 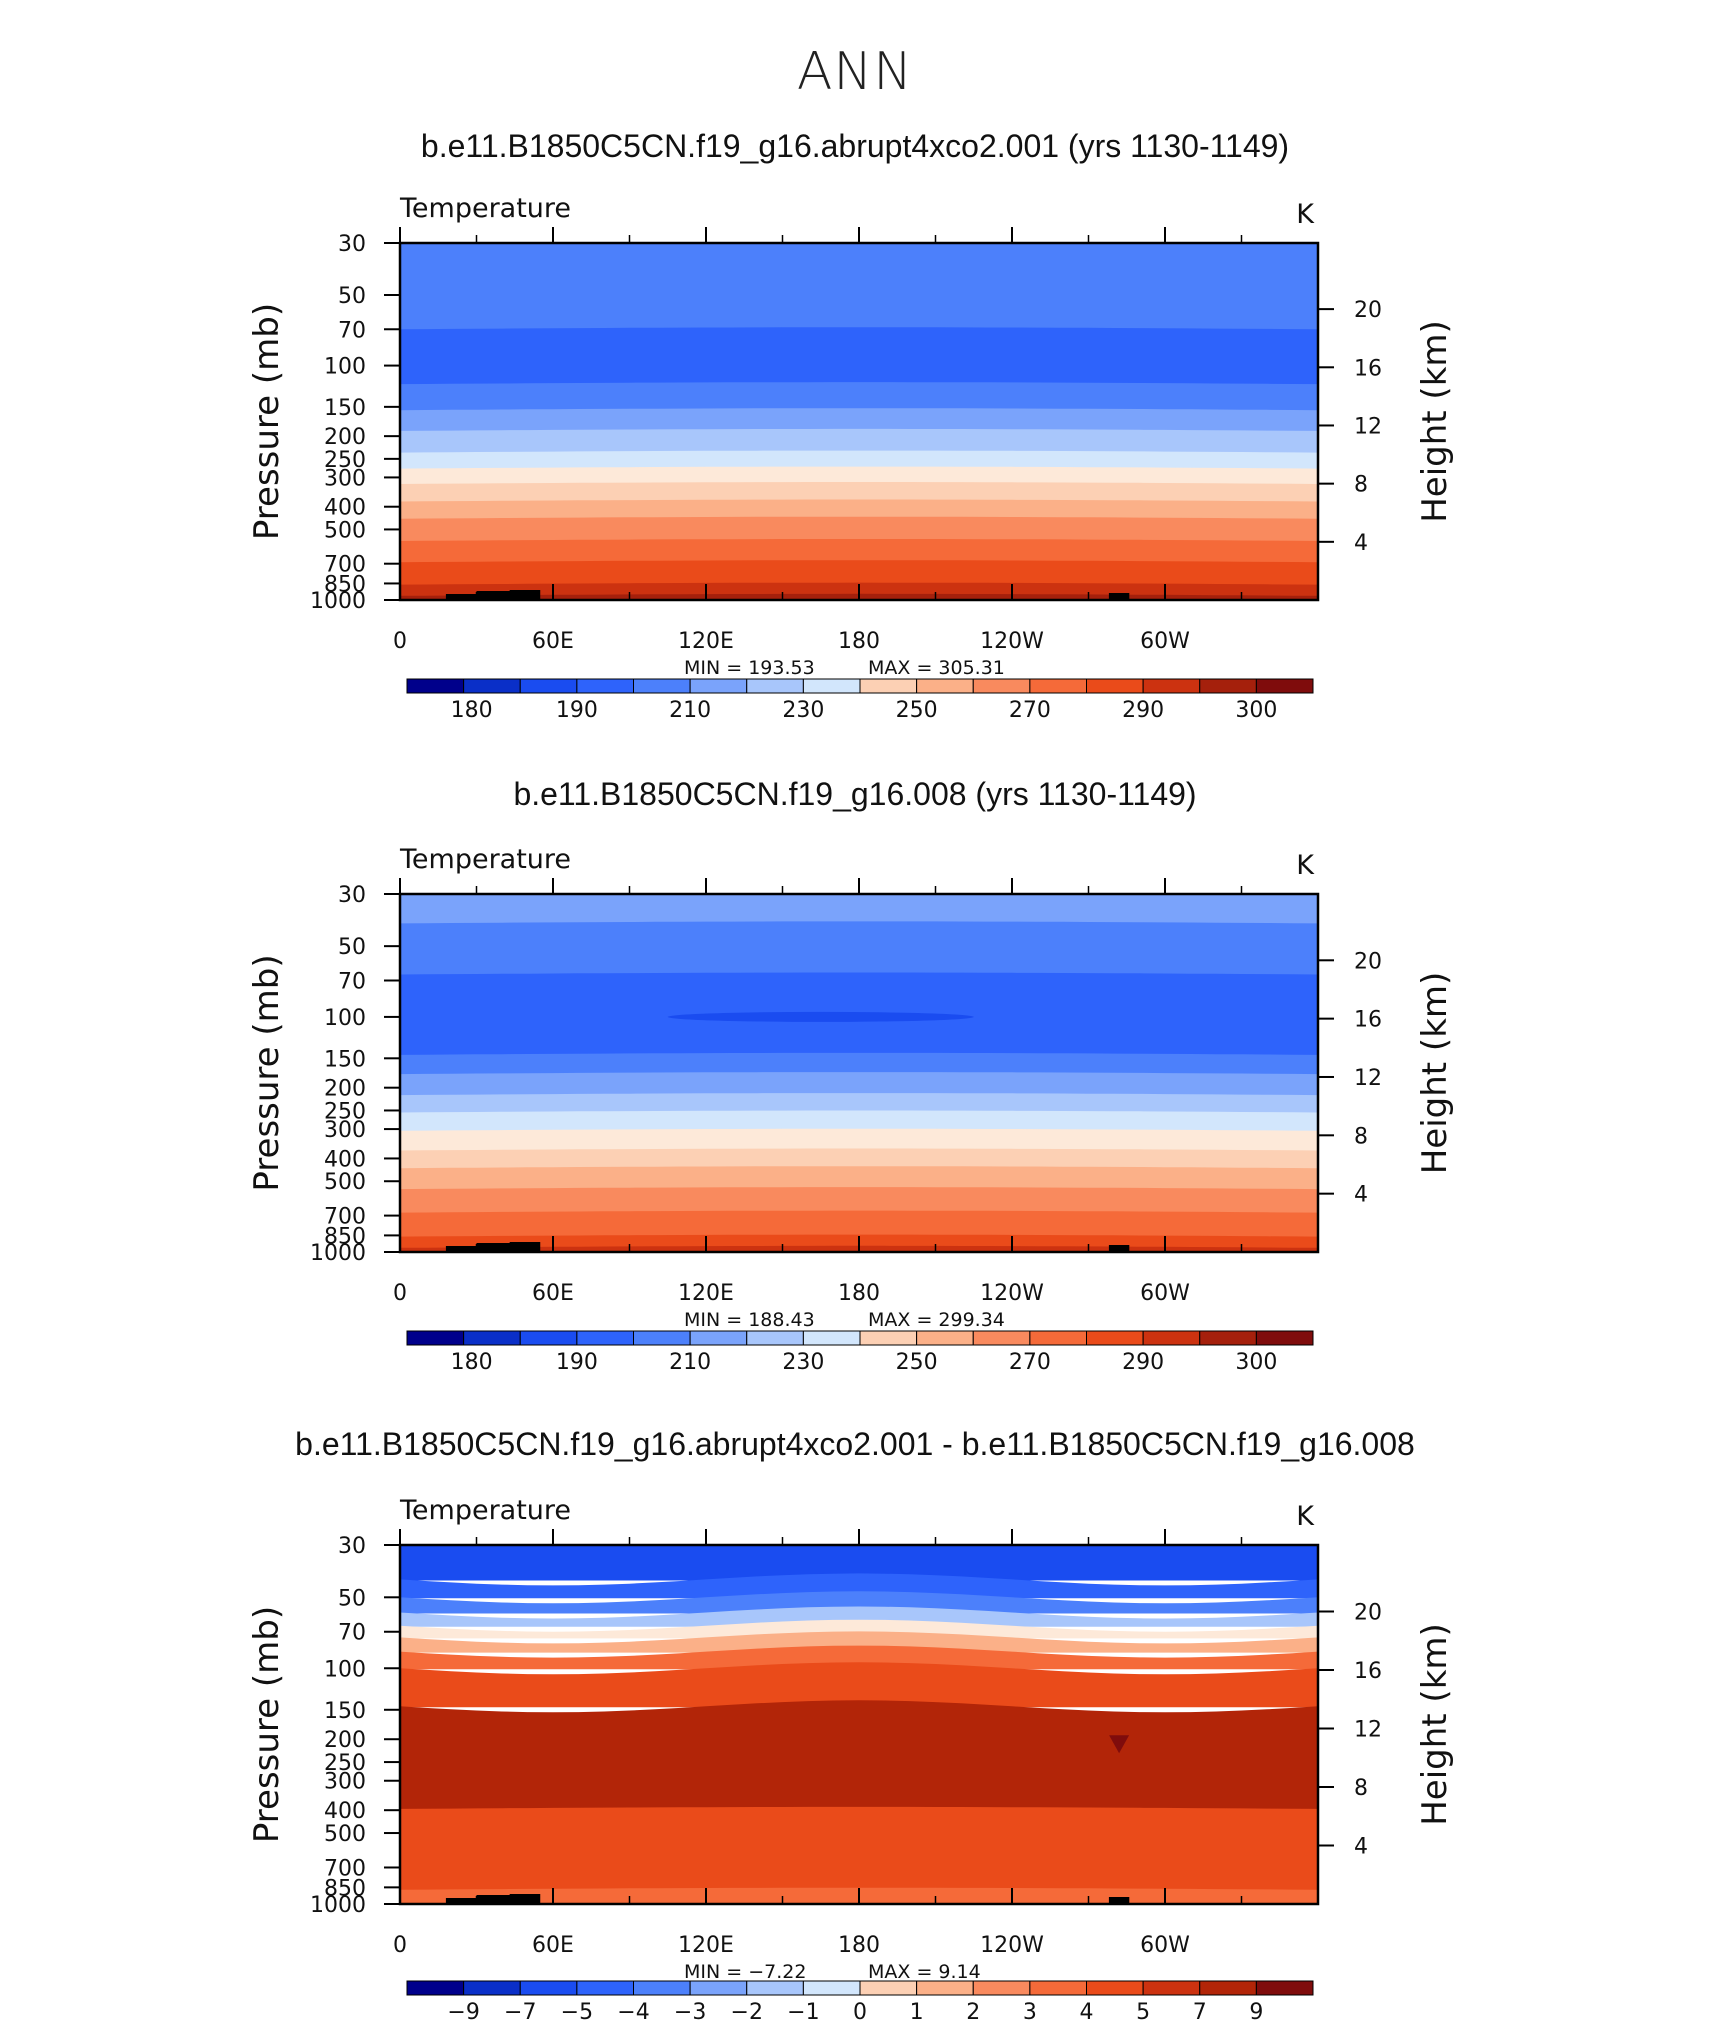 What do you see at coordinates (936, 668) in the screenshot?
I see `max-label: MAX = 305.31` at bounding box center [936, 668].